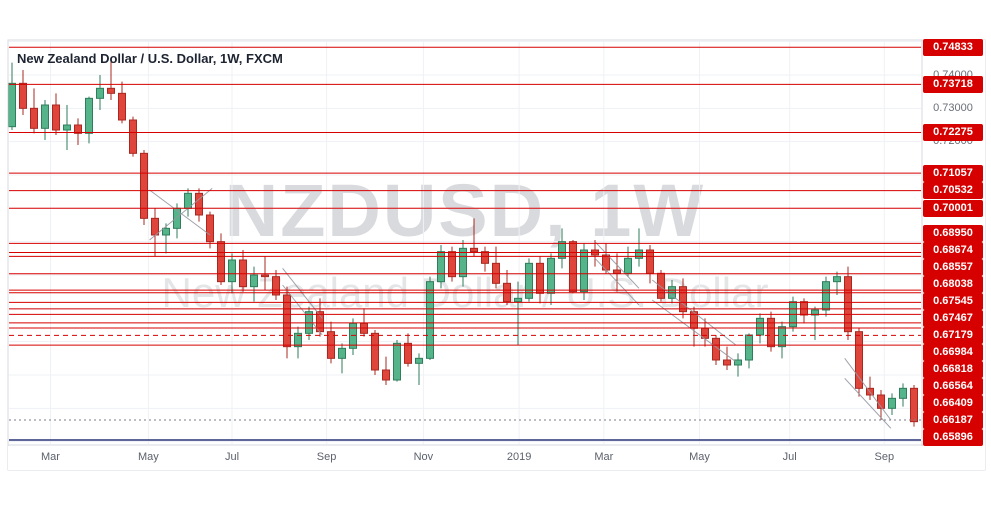 The height and width of the screenshot is (507, 991). Describe the element at coordinates (953, 301) in the screenshot. I see `price-level-label: 0.67545` at that location.